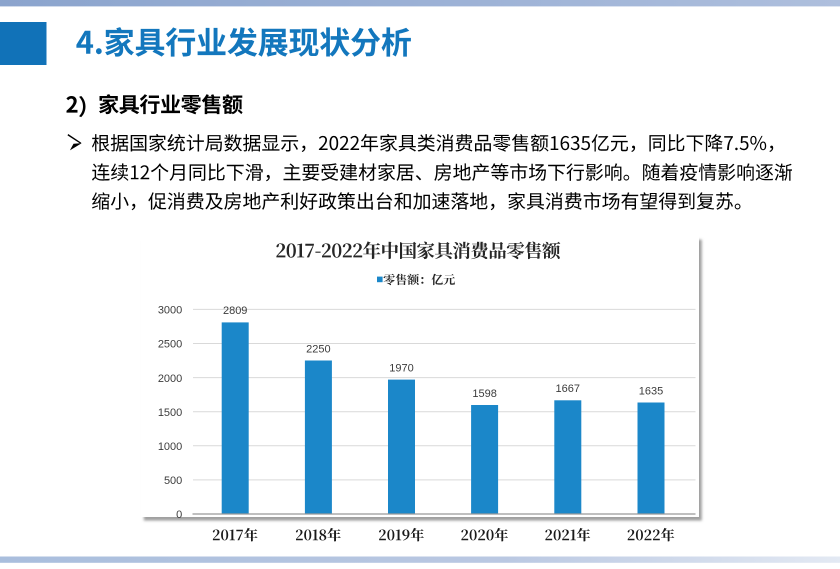  I want to click on svg-text: 1667, so click(568, 389).